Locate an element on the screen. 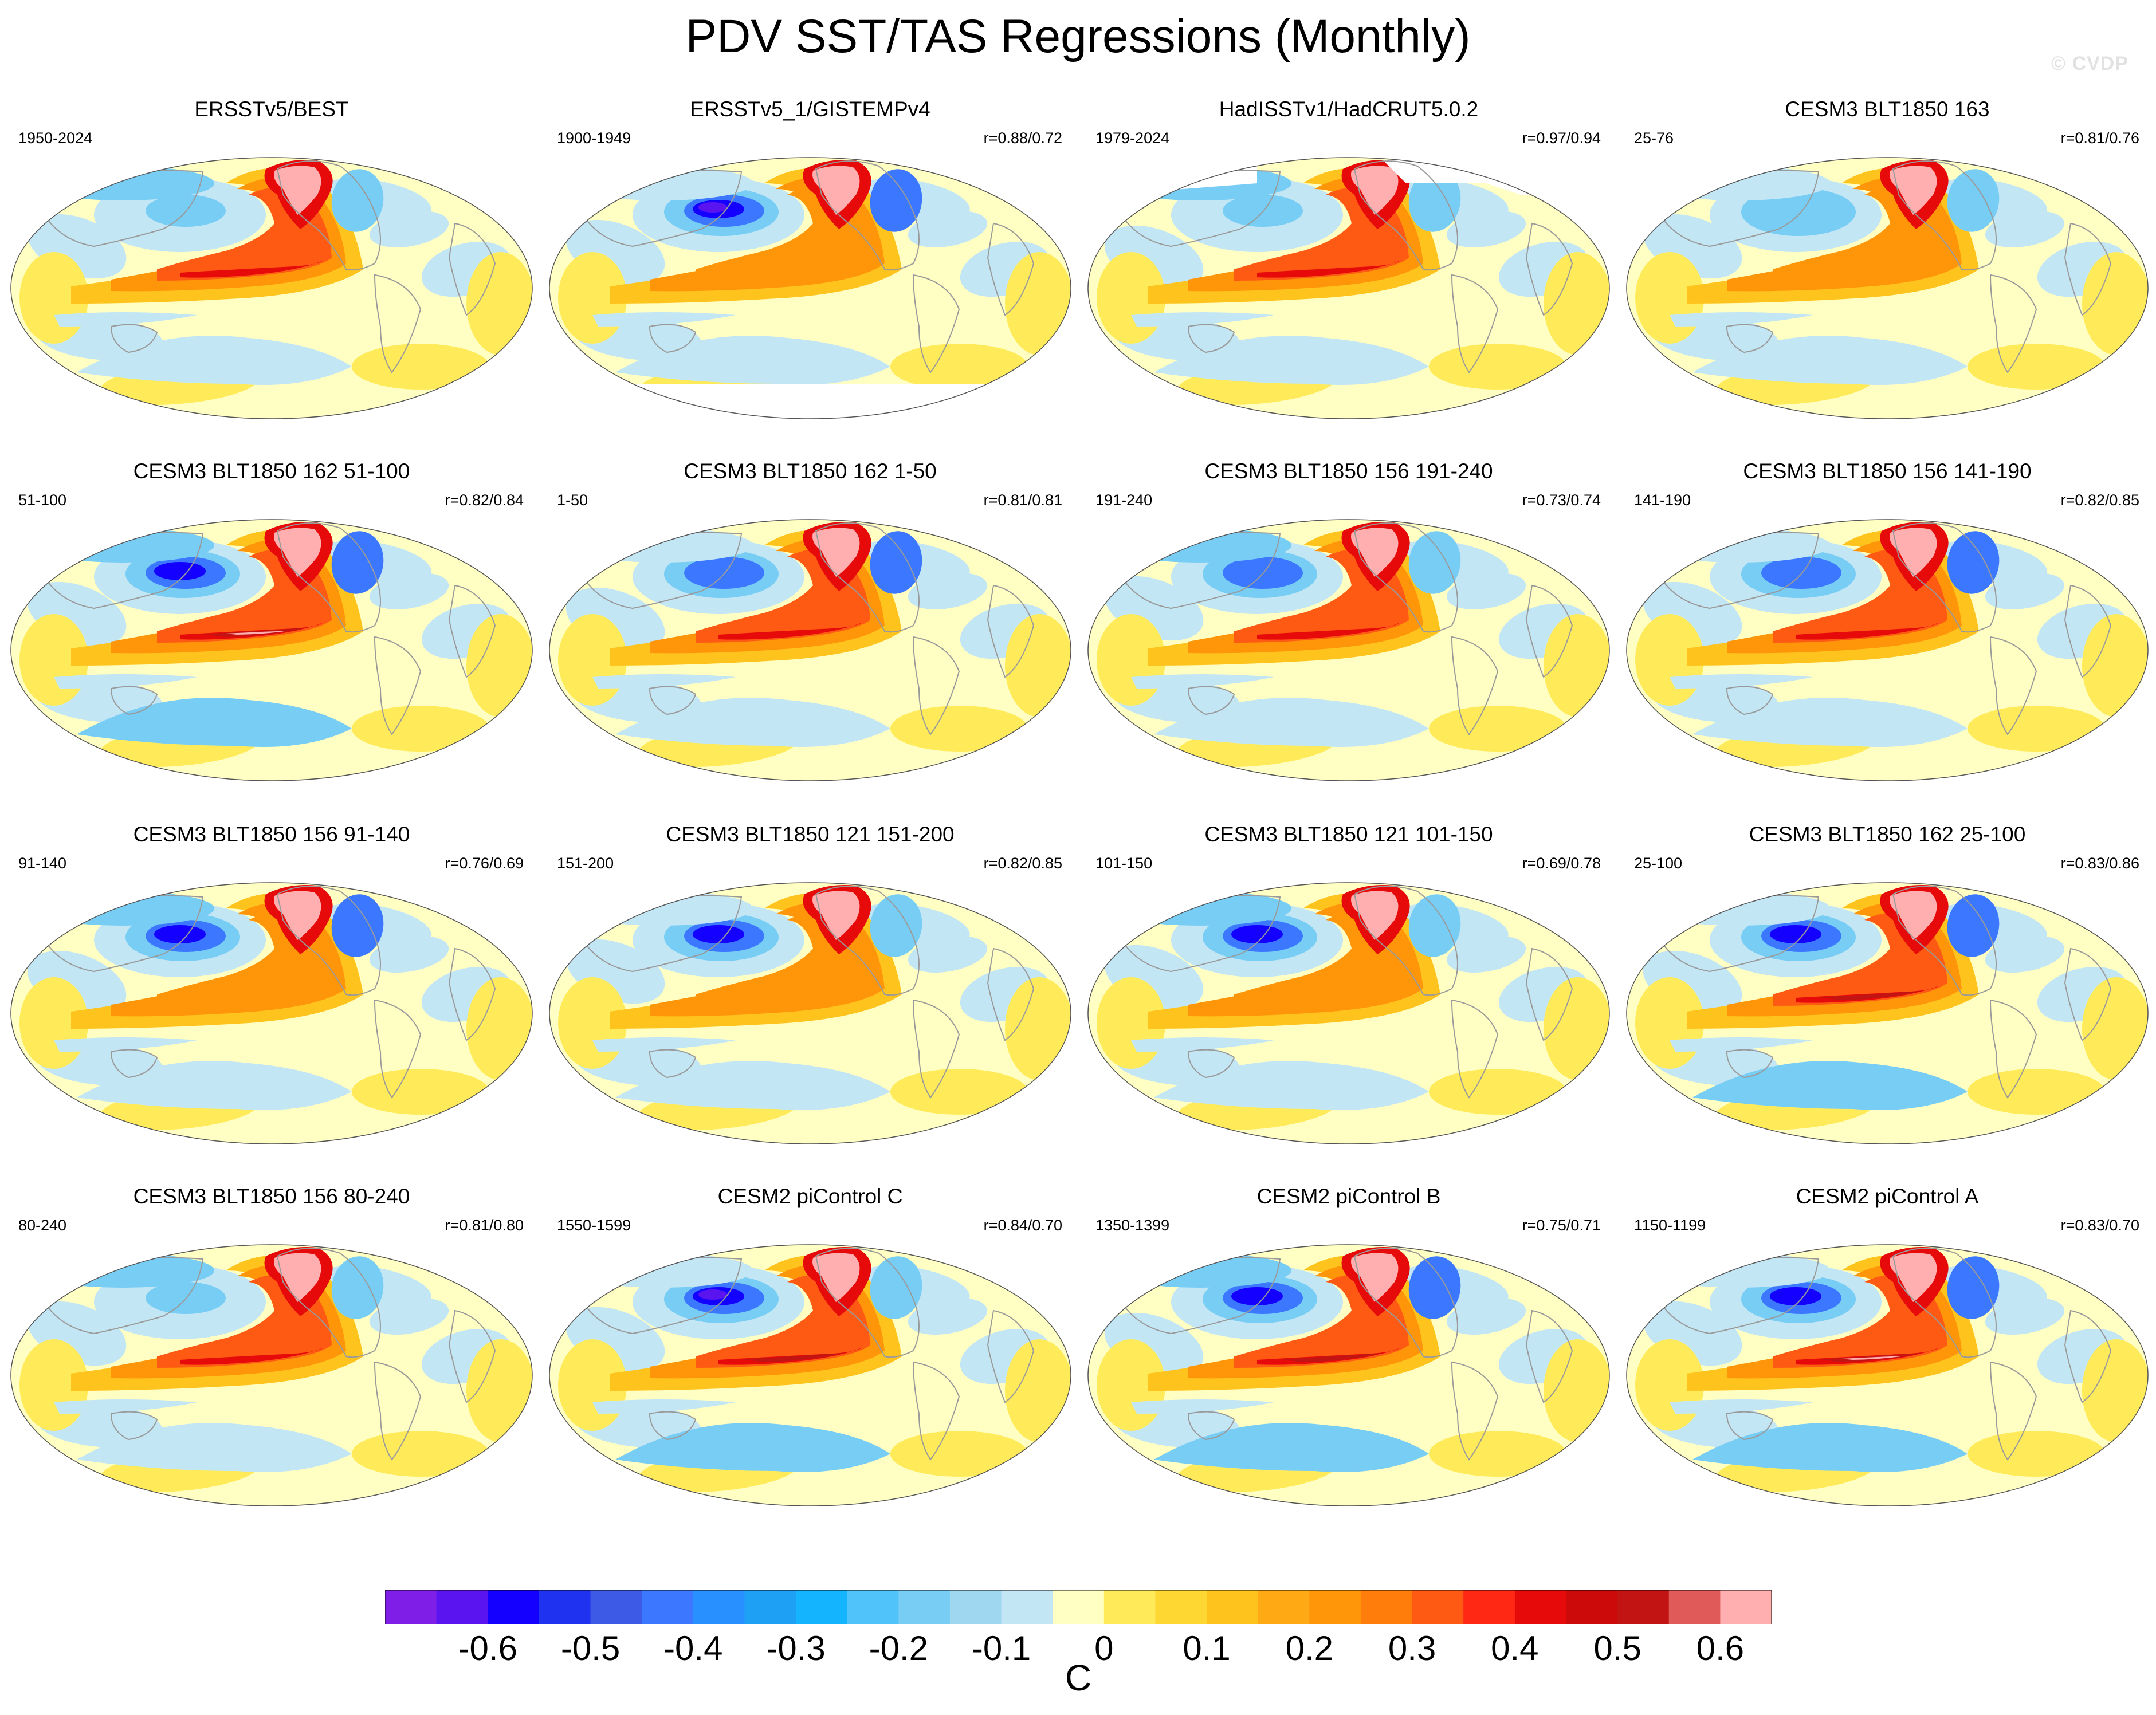 The height and width of the screenshot is (1715, 2156). panel-title: CESM3 BLT1850 156 80-240 is located at coordinates (271, 1196).